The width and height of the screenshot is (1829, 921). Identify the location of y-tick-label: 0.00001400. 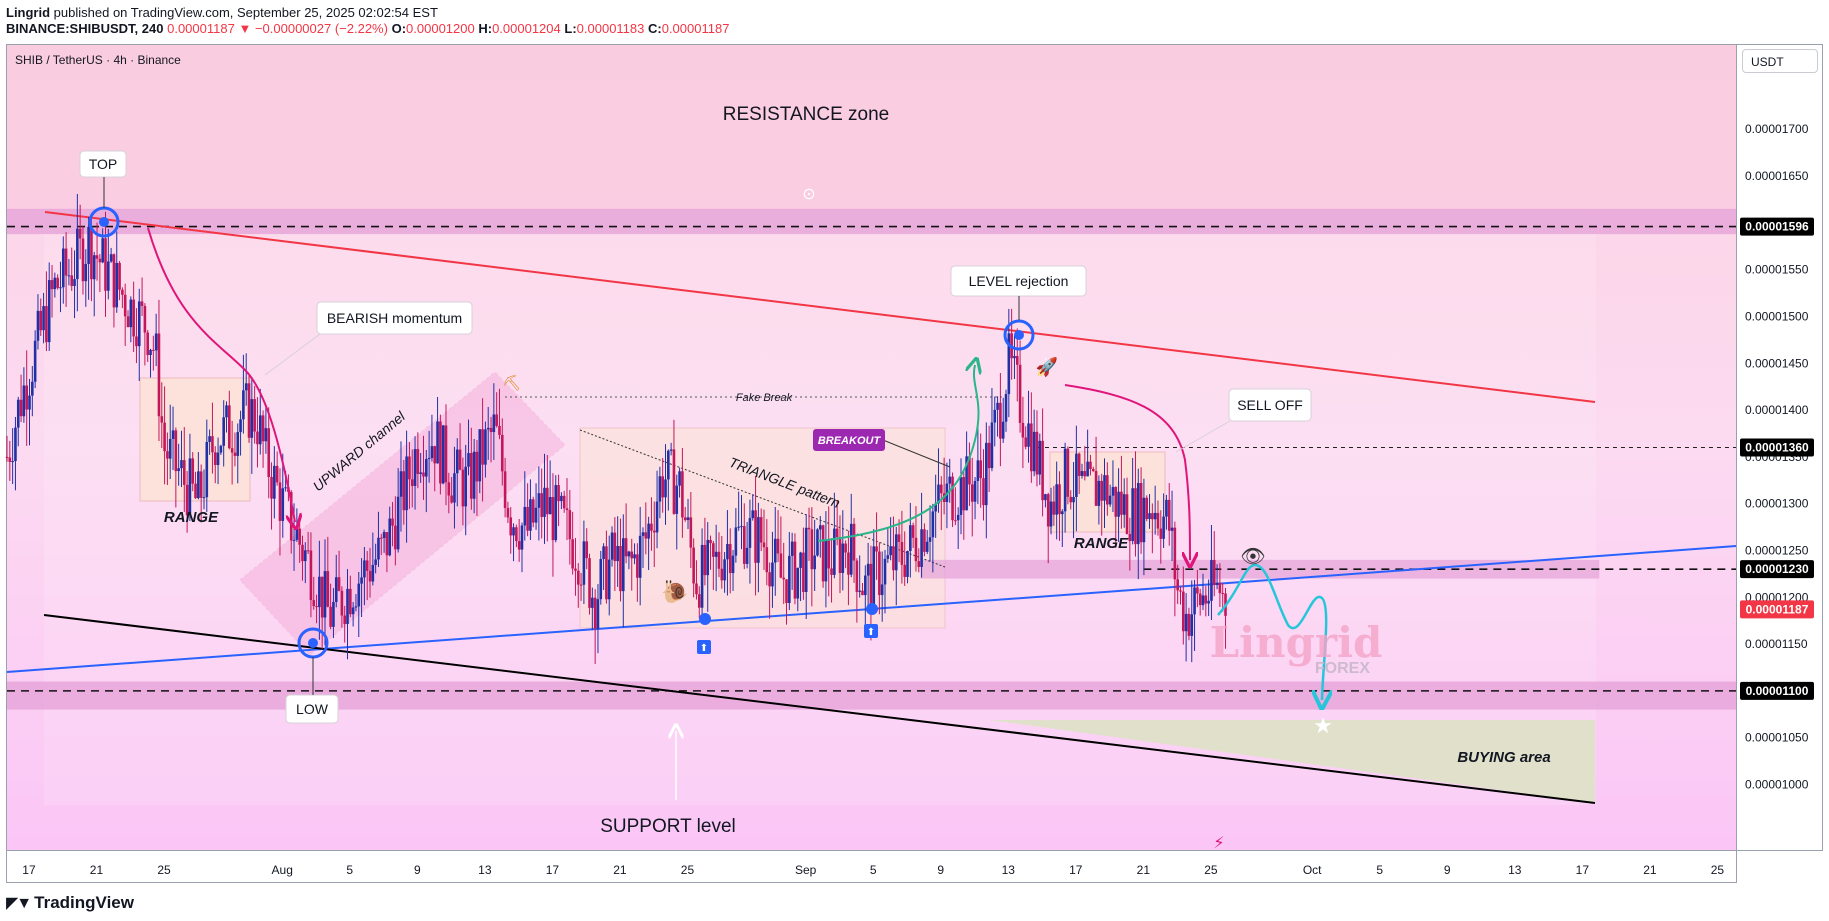
(1777, 410).